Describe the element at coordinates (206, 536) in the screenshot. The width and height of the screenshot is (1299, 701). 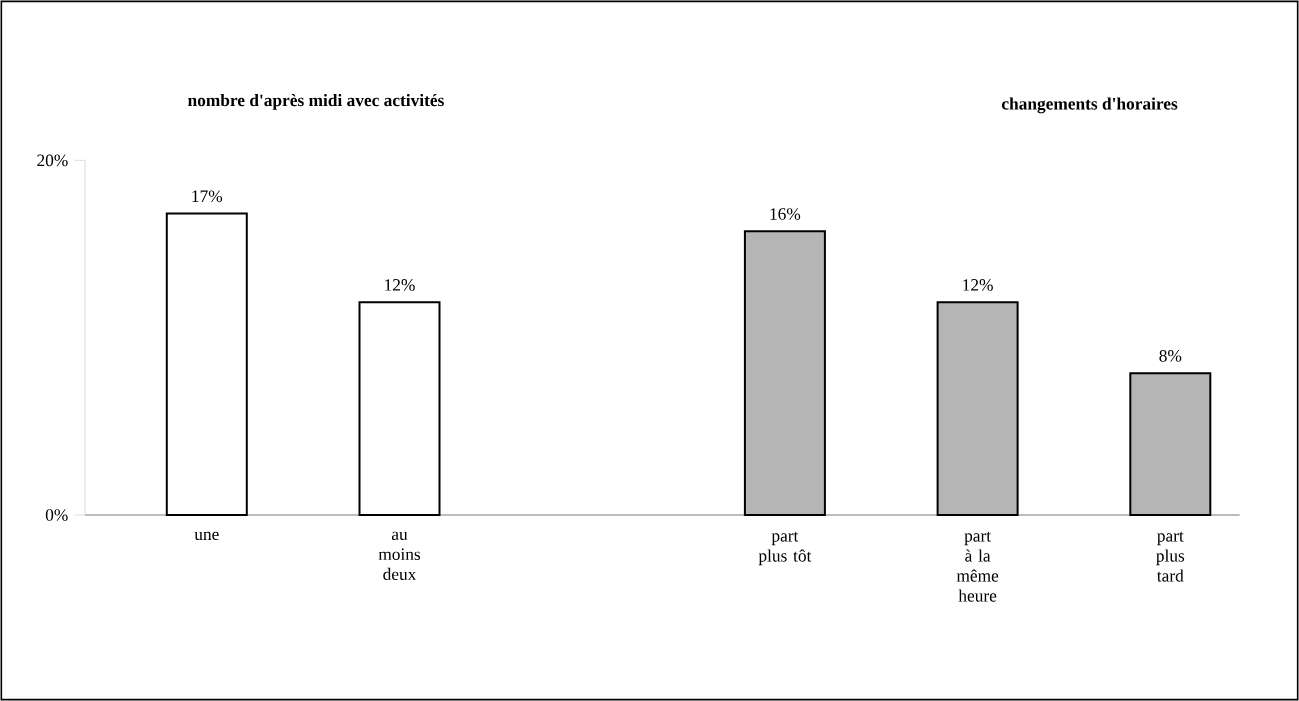
I see `x-tick-label: une` at that location.